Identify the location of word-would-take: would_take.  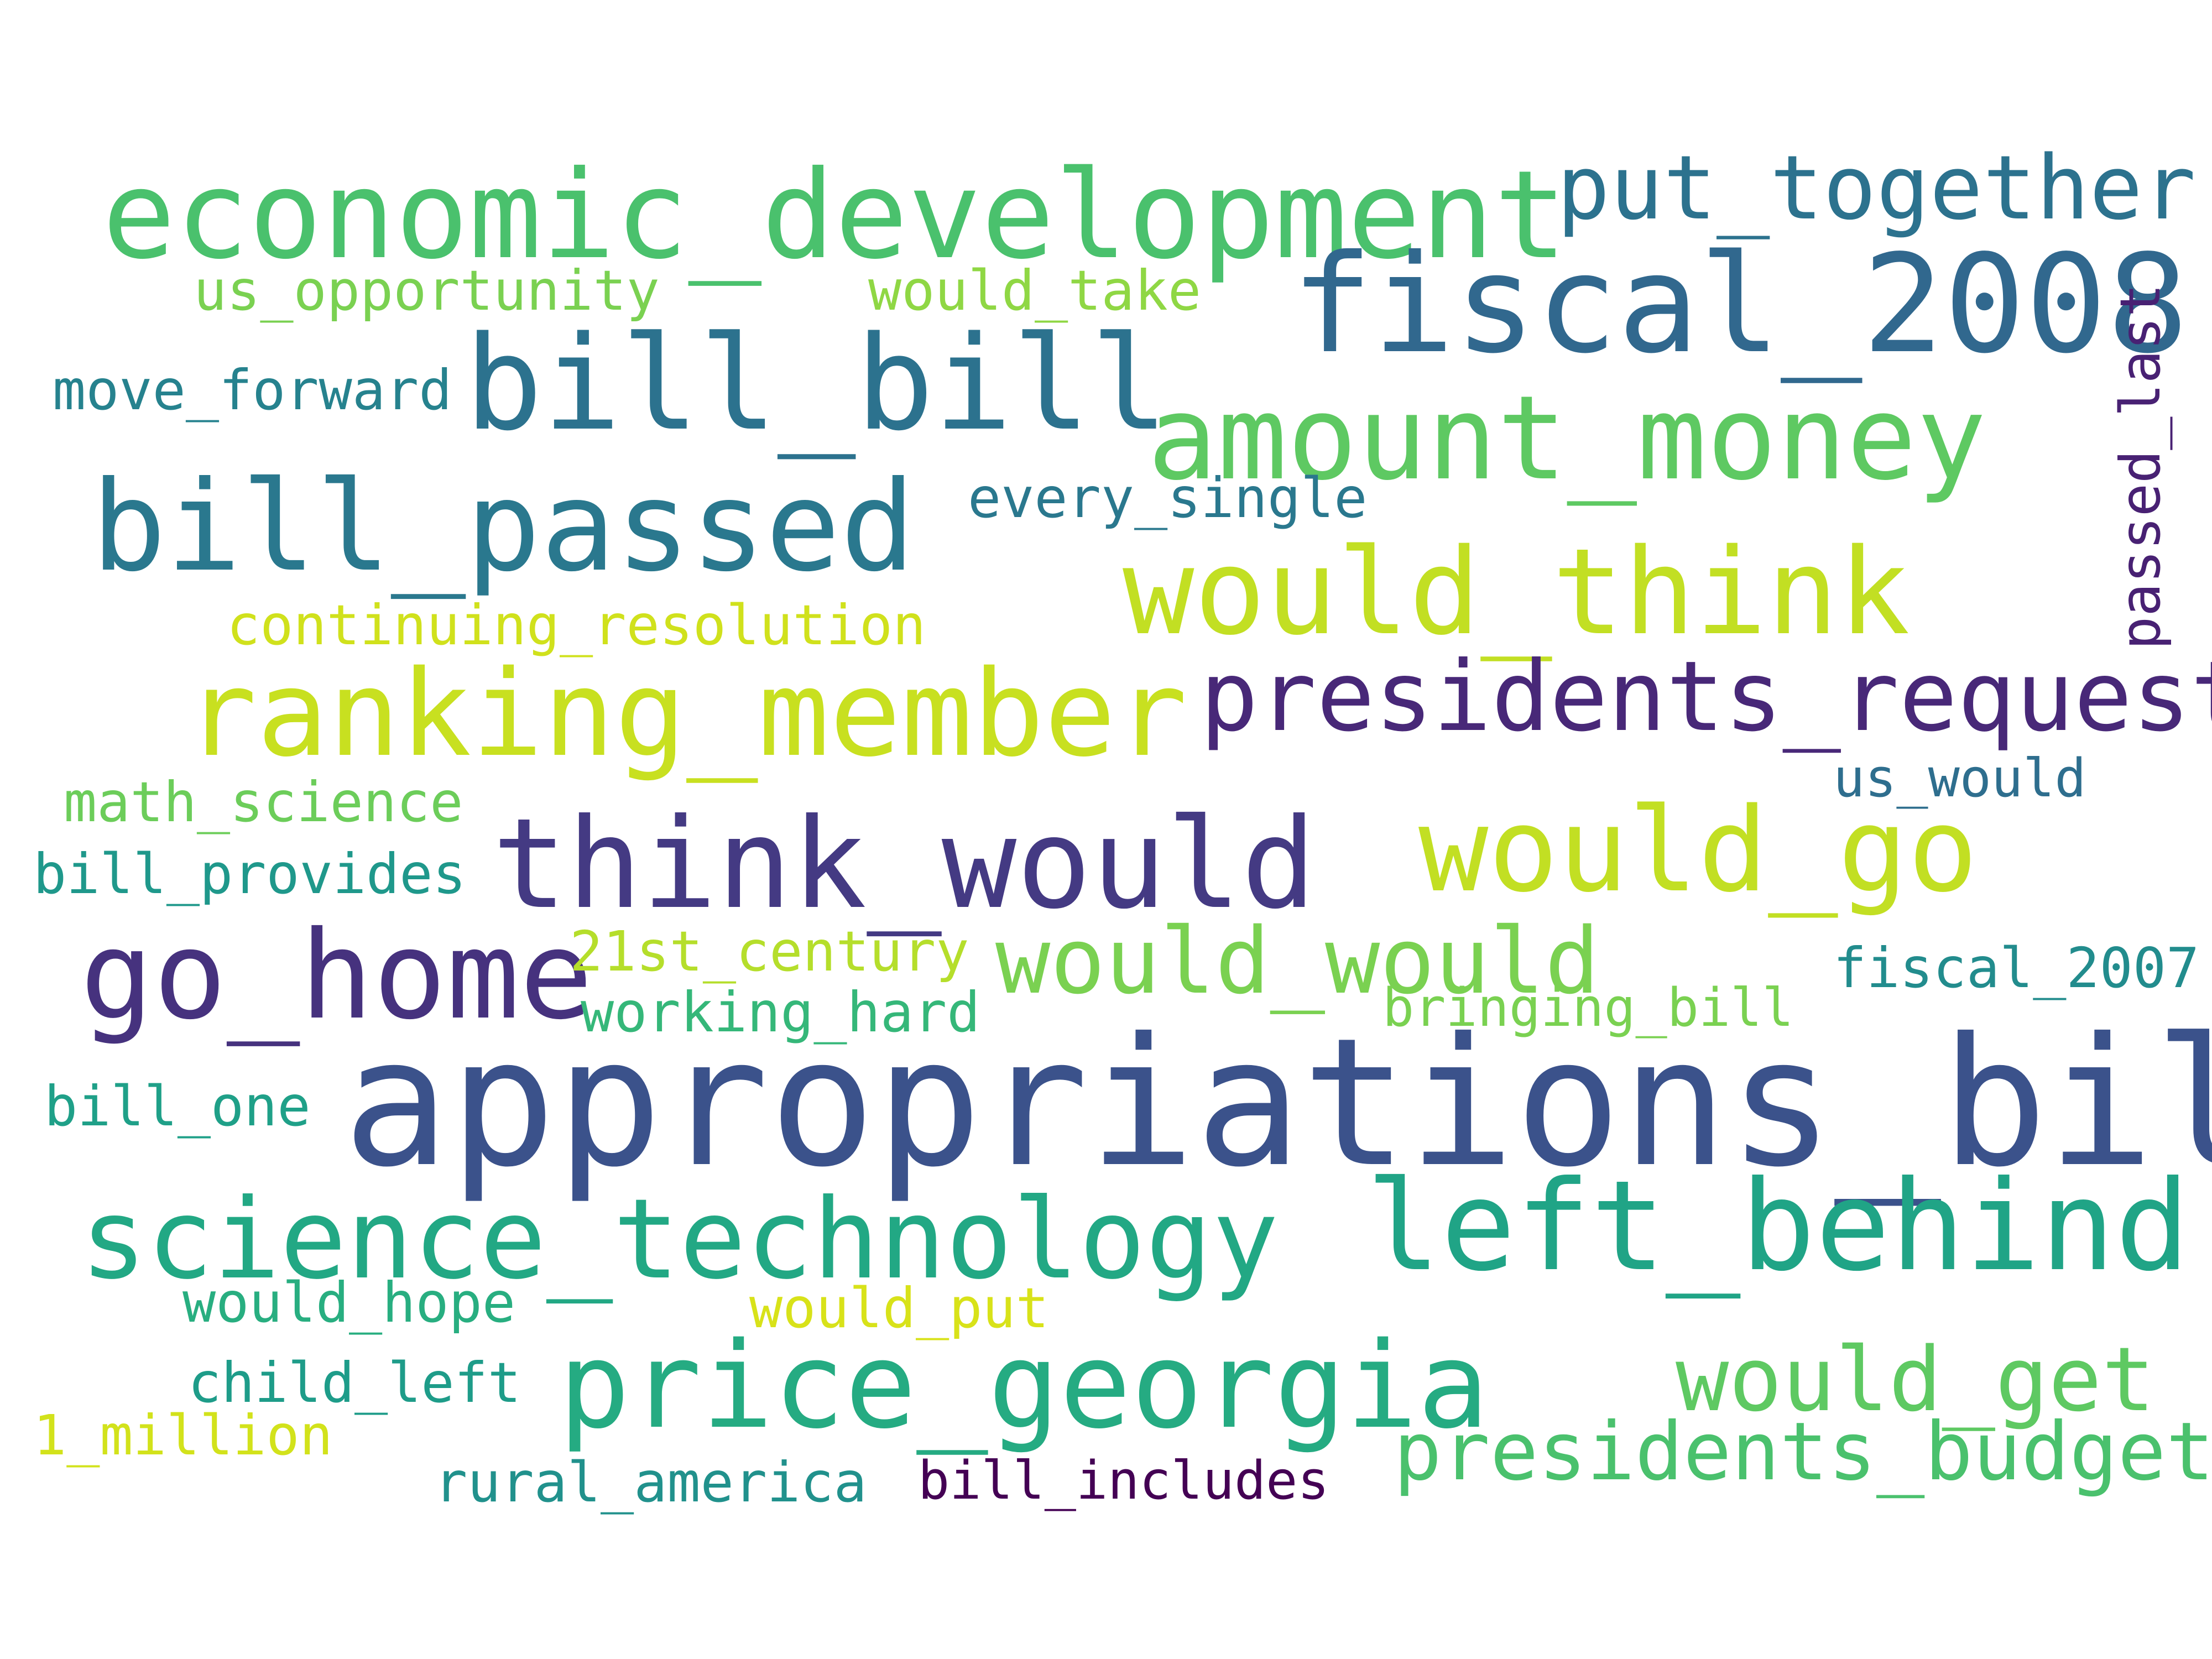
(1035, 290).